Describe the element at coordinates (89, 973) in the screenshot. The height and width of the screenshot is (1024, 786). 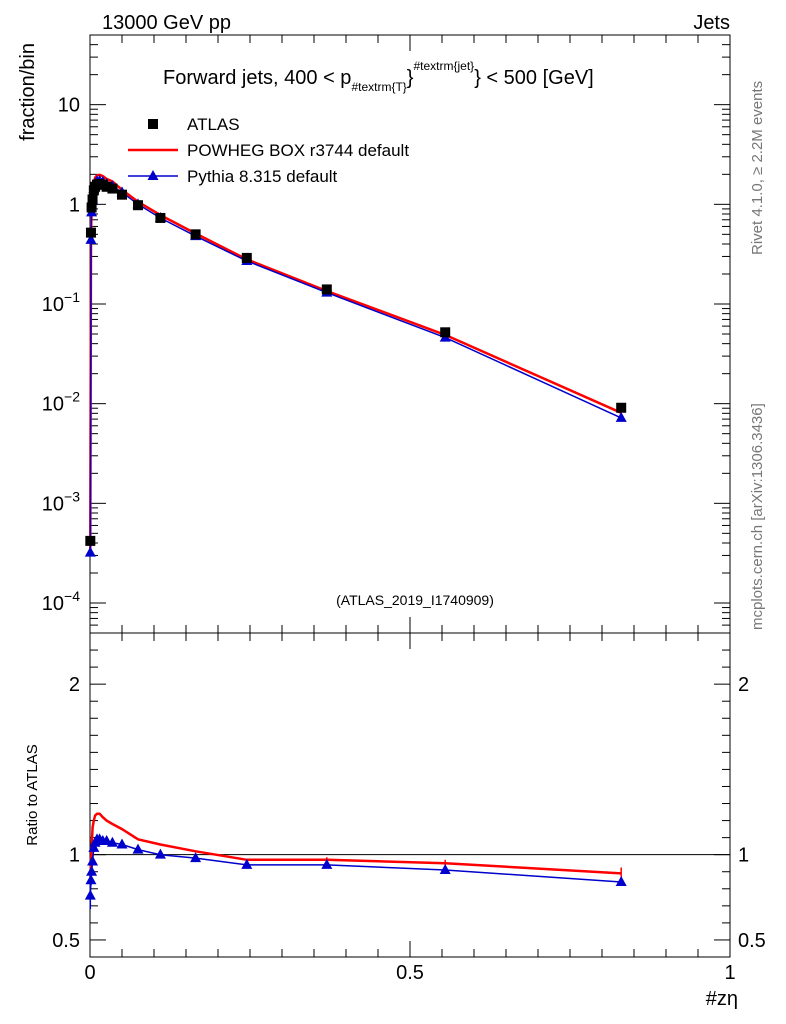
I see `x-tick-label: 0` at that location.